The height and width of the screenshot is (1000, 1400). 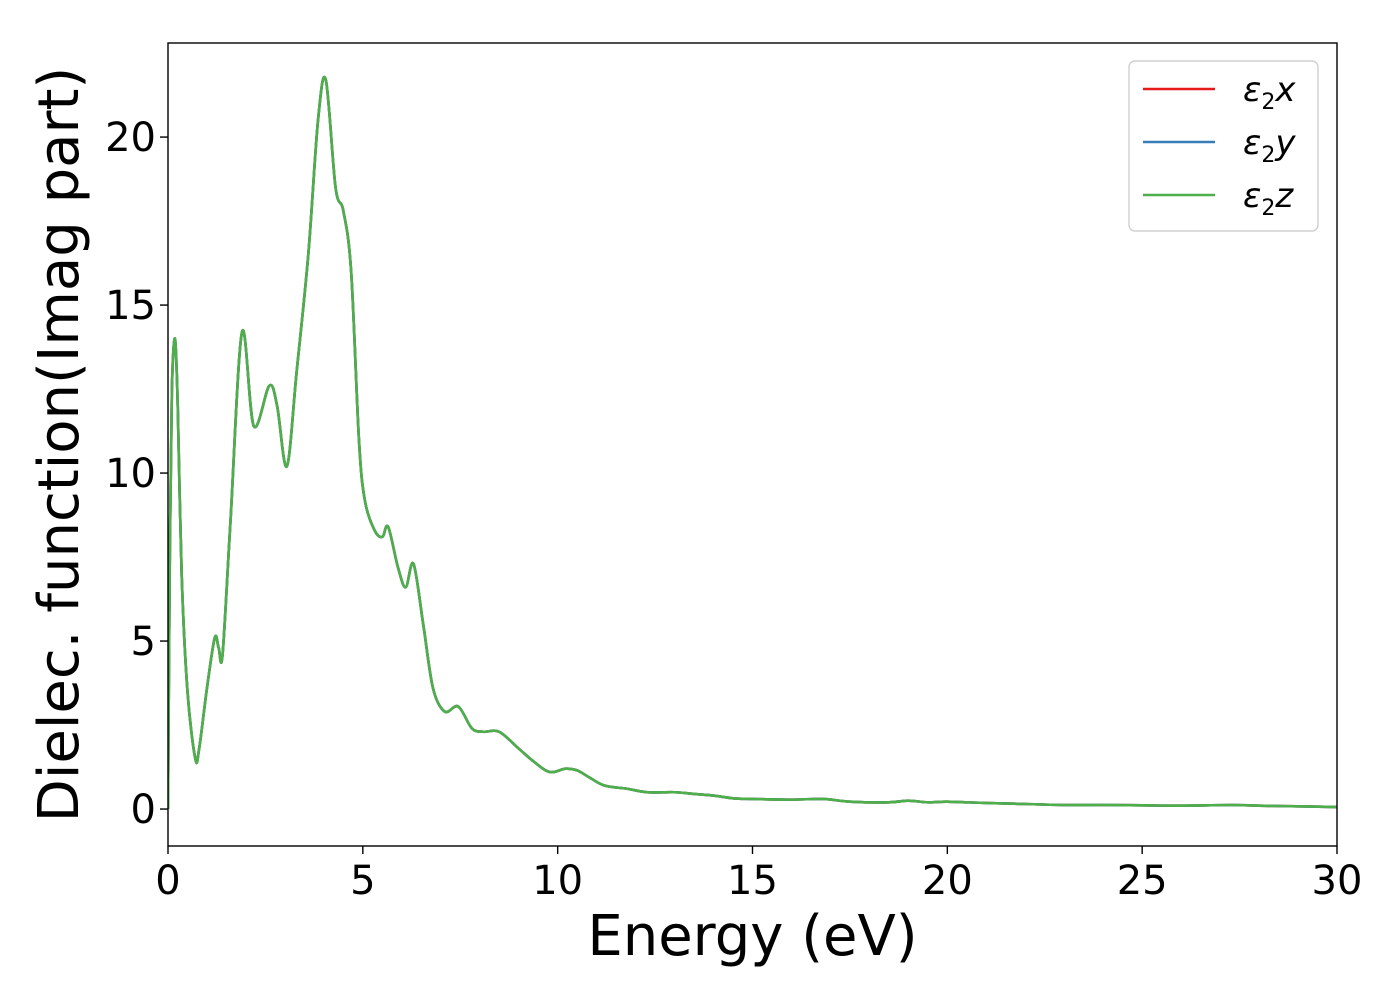 What do you see at coordinates (1269, 92) in the screenshot?
I see `legend-label-1: ε2x` at bounding box center [1269, 92].